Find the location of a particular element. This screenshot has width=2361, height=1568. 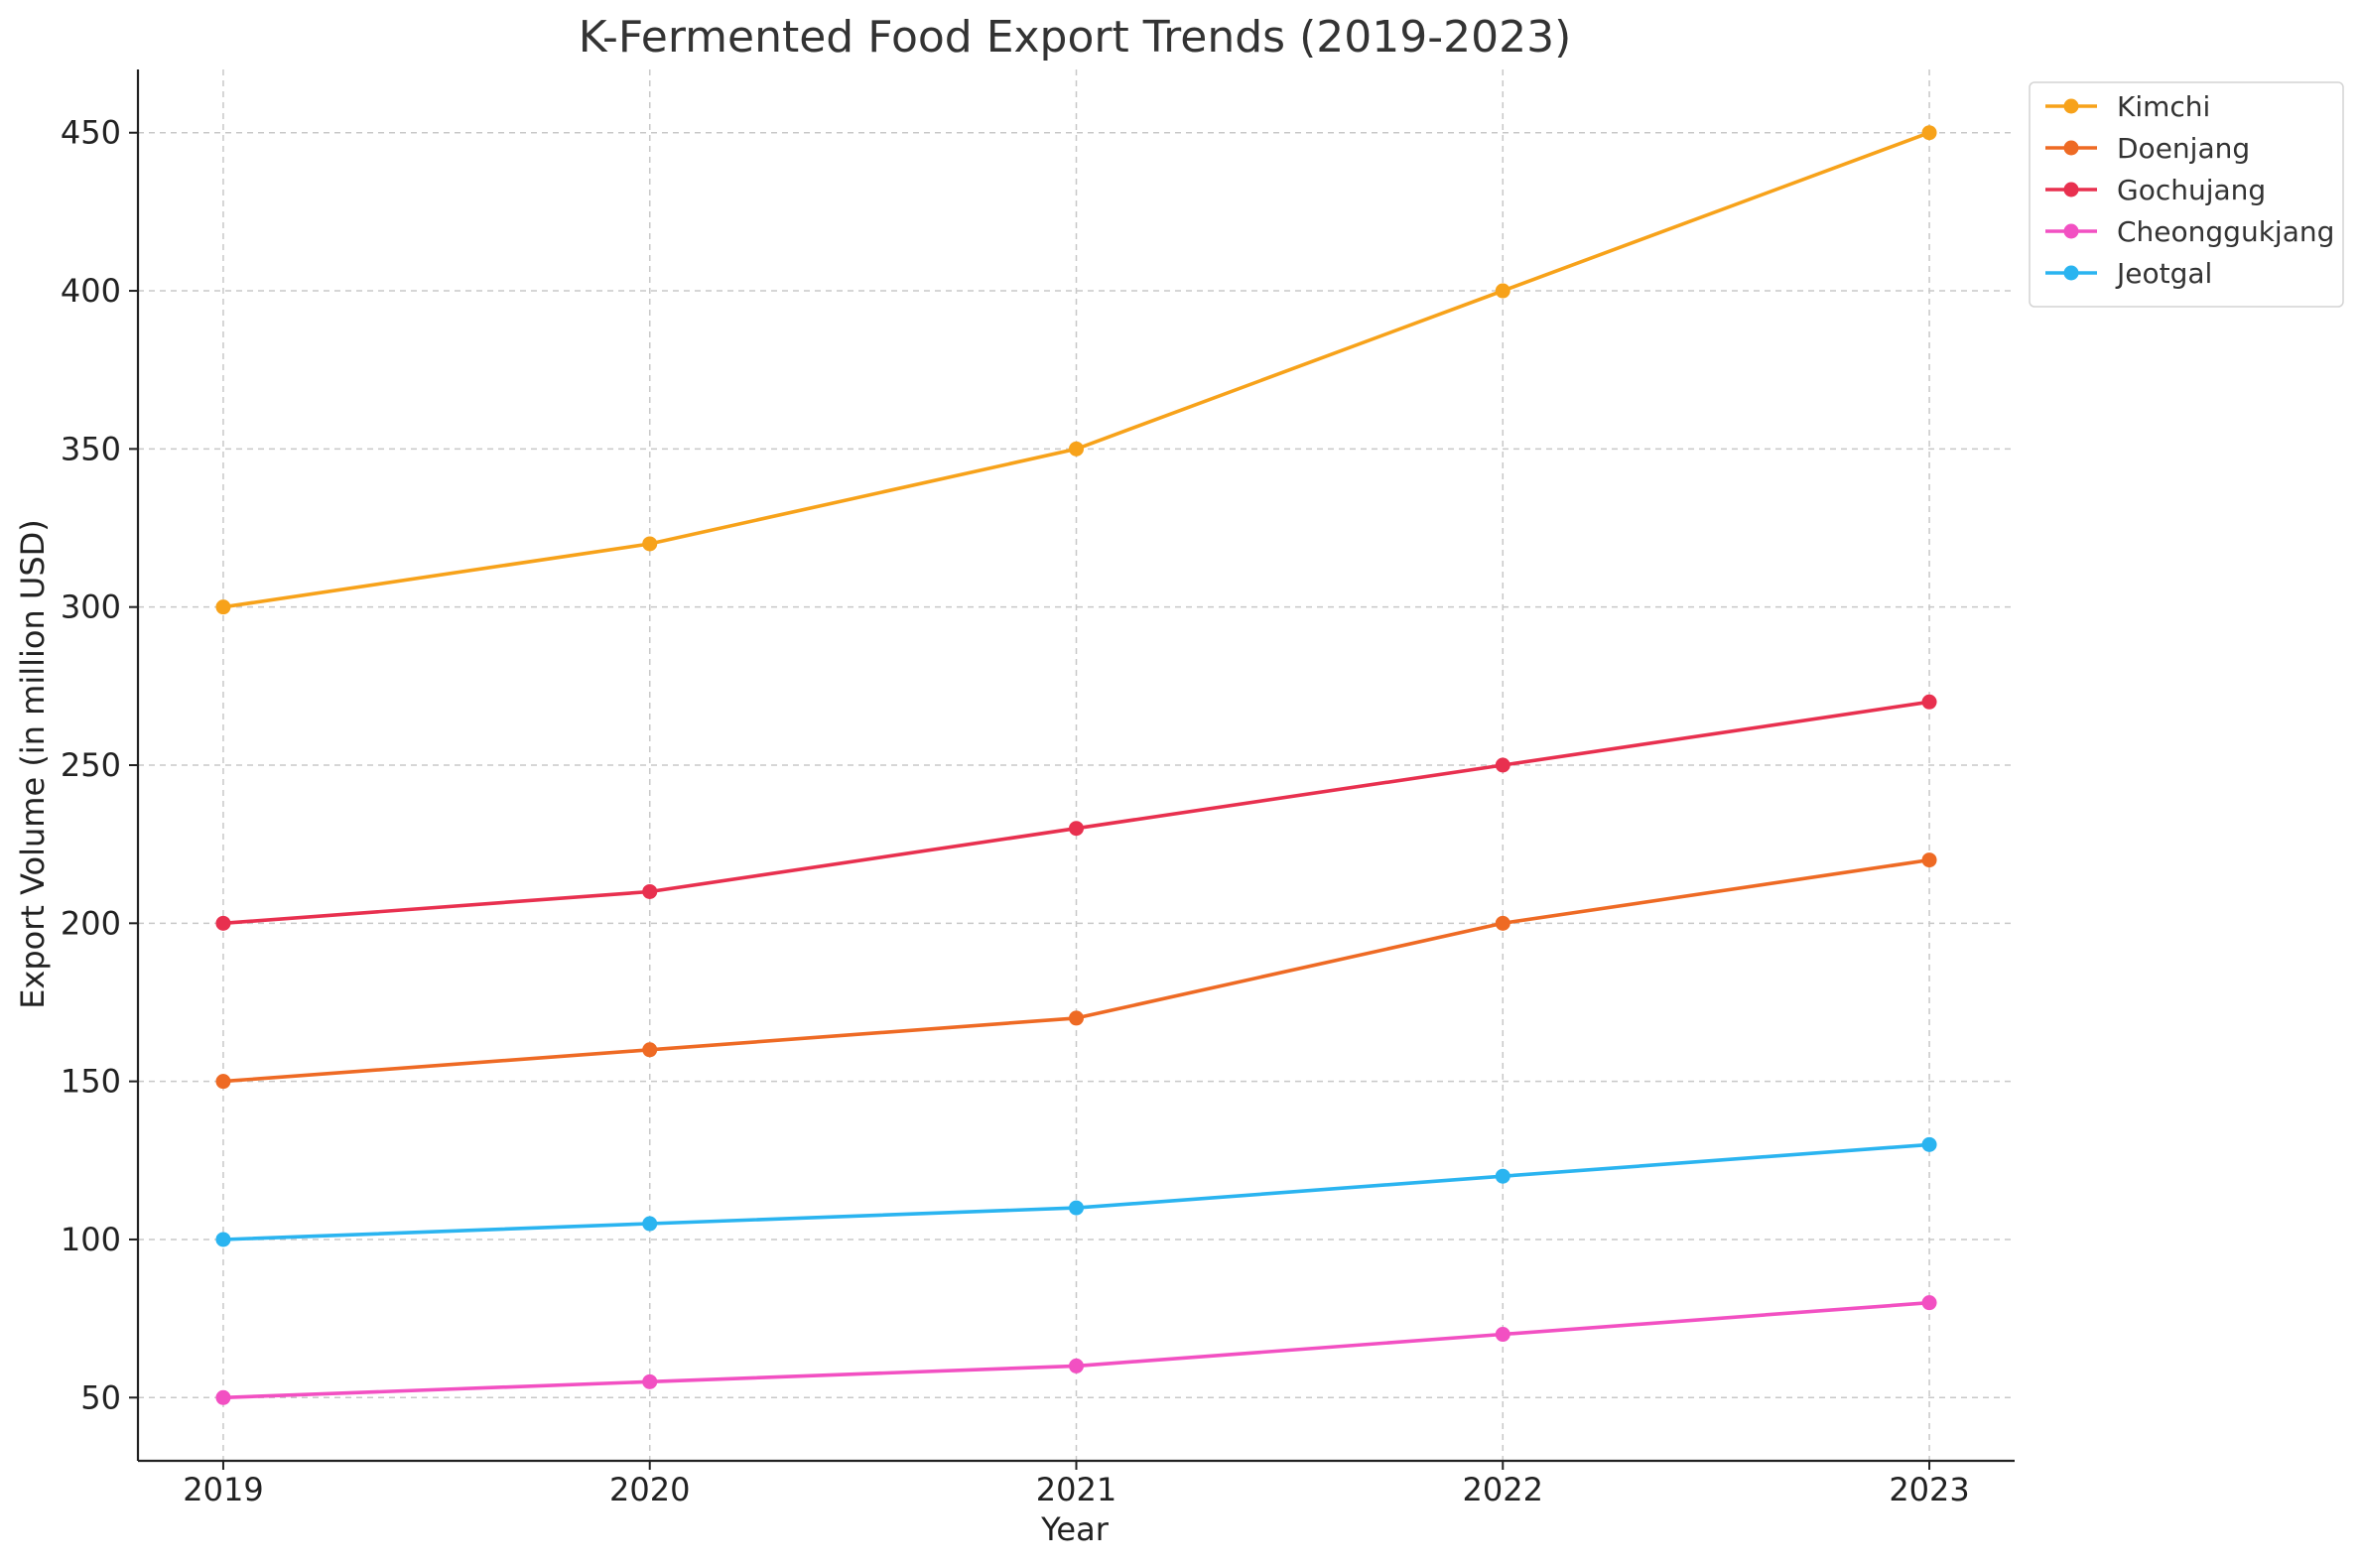

legend-item-kimchi: Kimchi is located at coordinates (2127, 106).